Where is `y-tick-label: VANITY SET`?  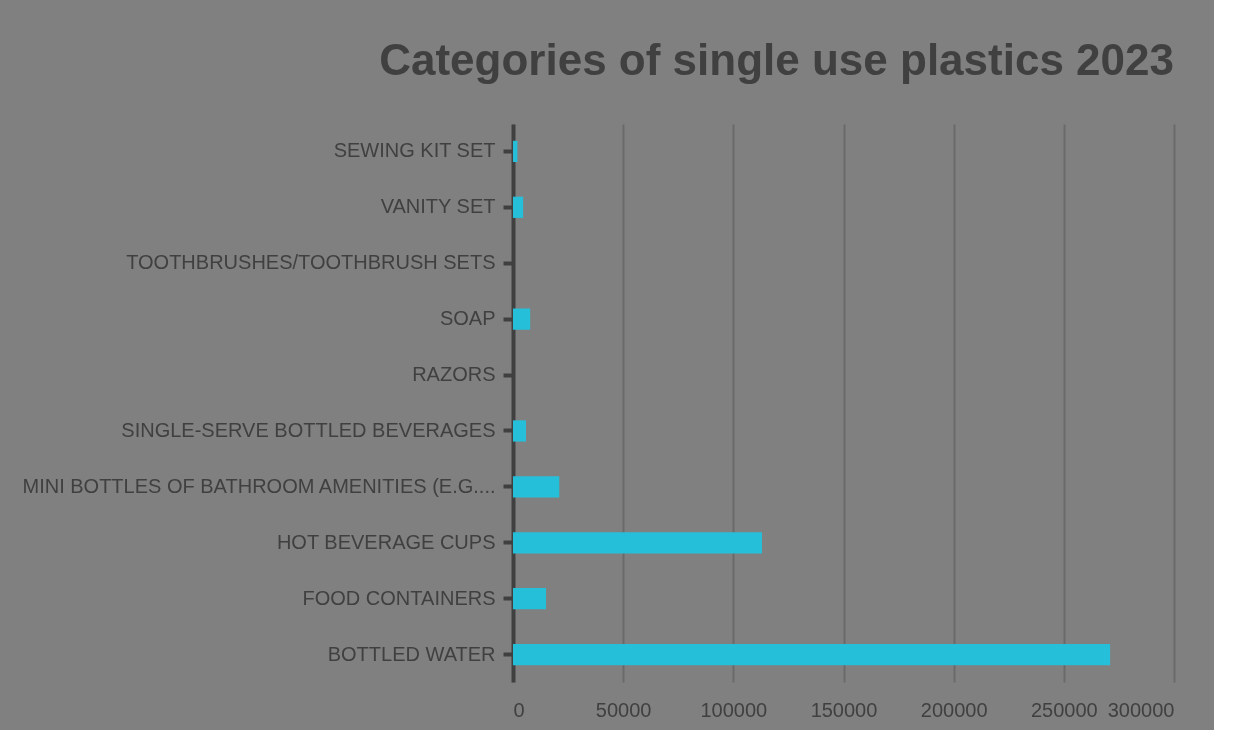
y-tick-label: VANITY SET is located at coordinates (438, 206).